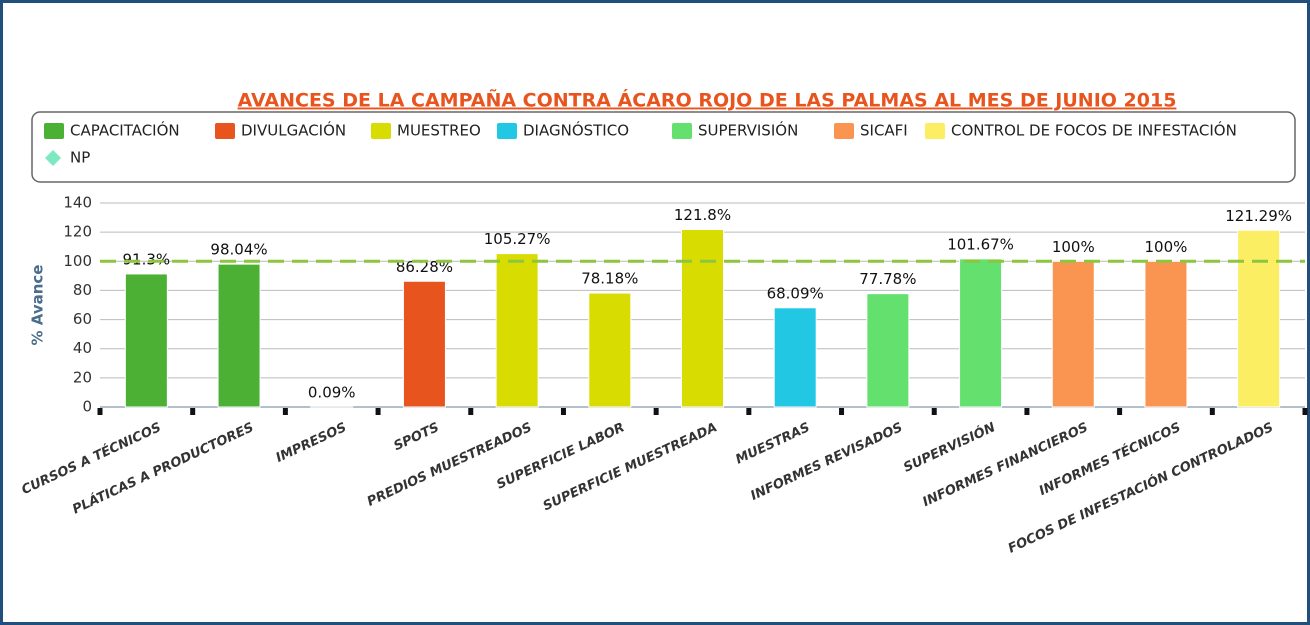  Describe the element at coordinates (702, 215) in the screenshot. I see `data-label: 121.8%` at that location.